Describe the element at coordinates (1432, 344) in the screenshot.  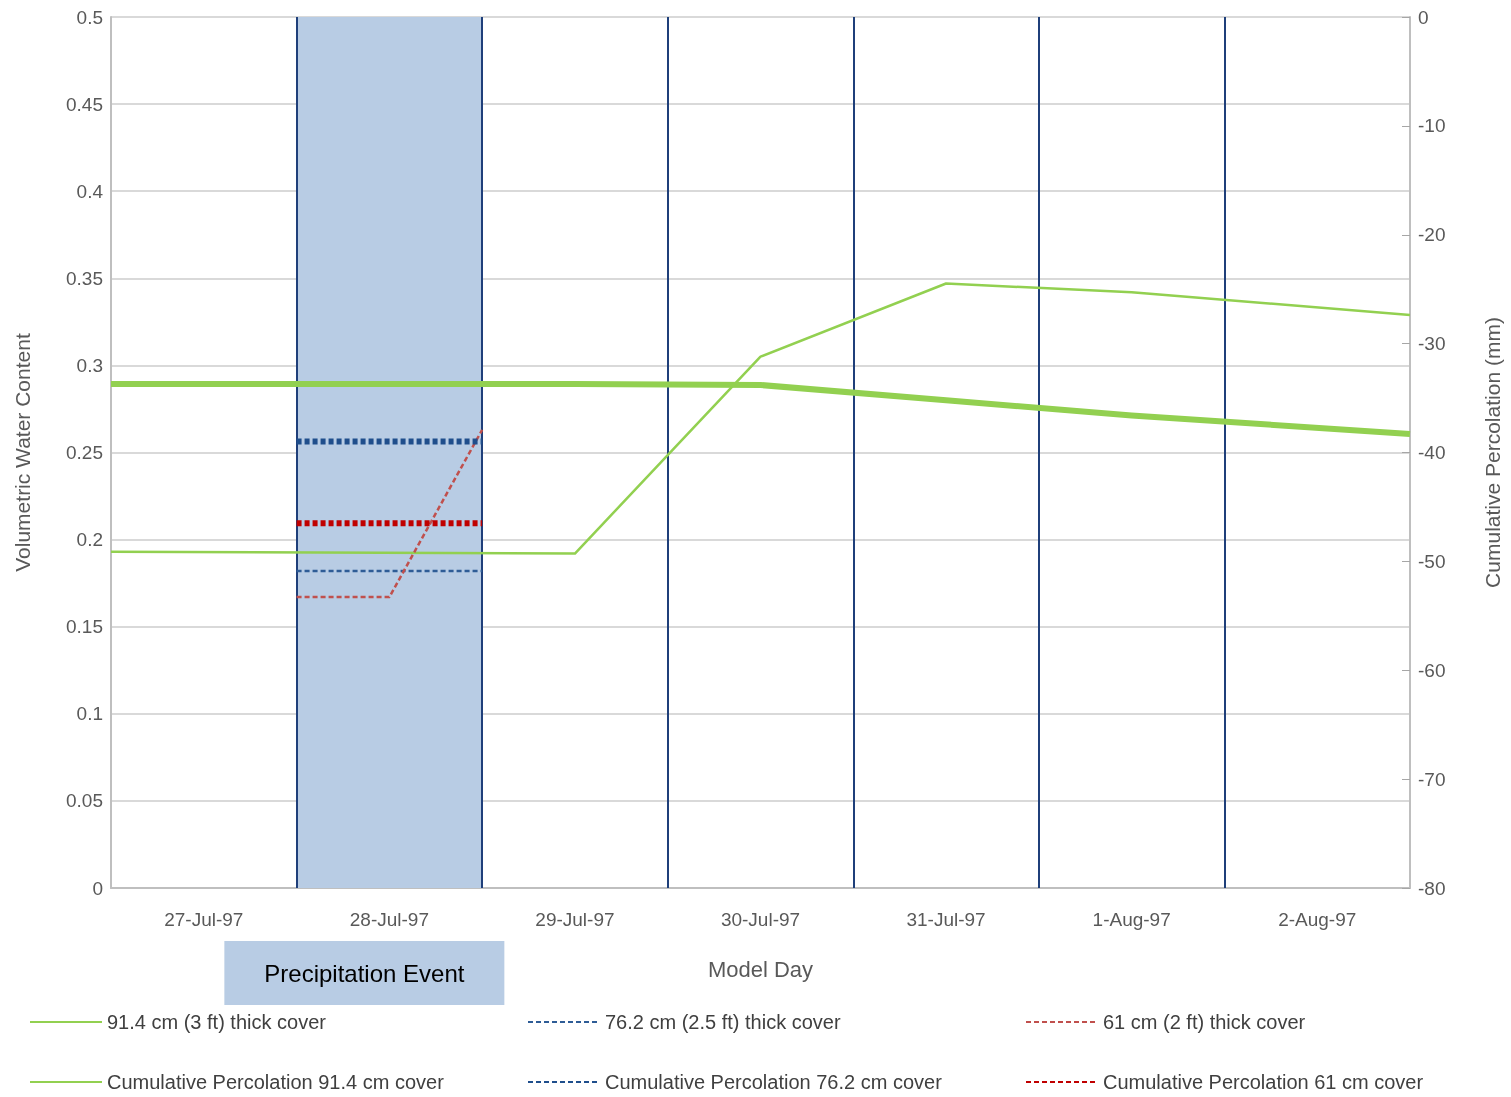
I see `y2-tick-label: -30` at that location.